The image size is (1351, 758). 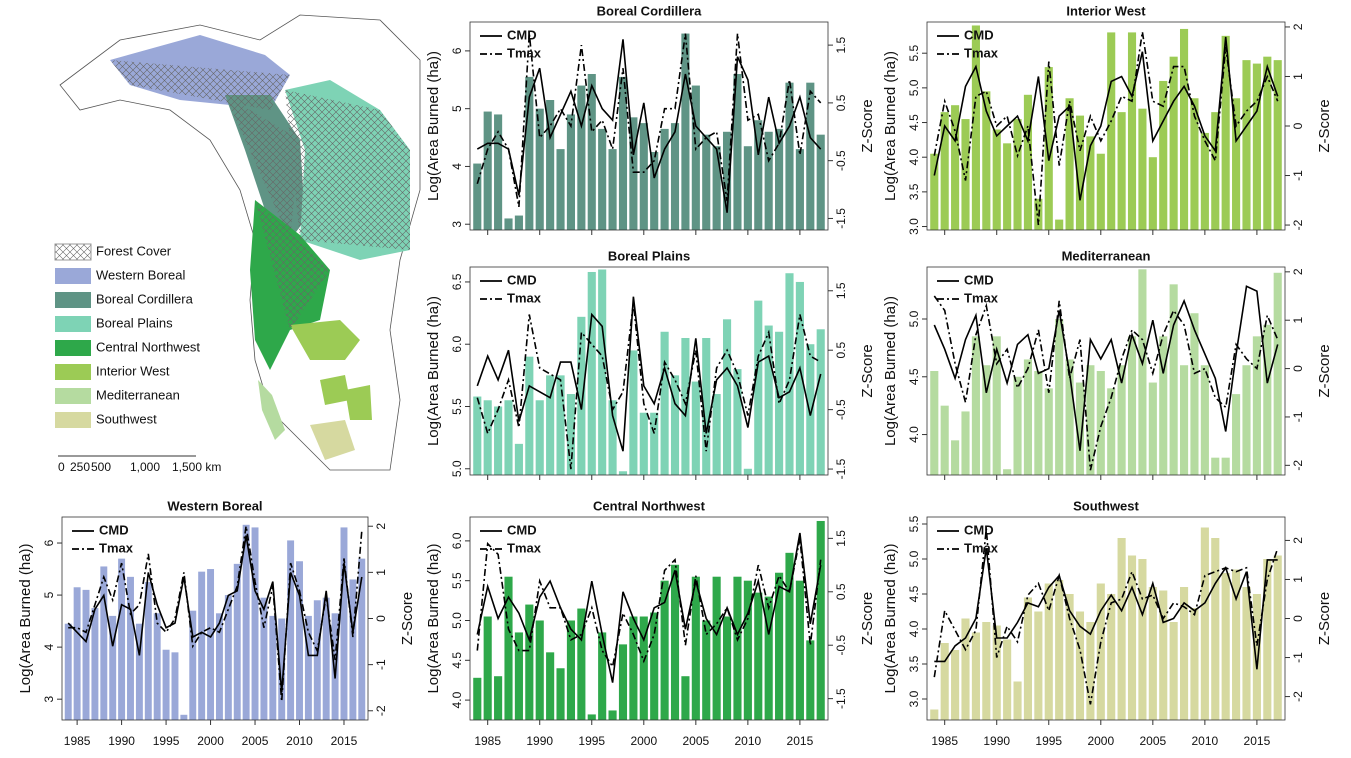 What do you see at coordinates (332, 440) in the screenshot?
I see `region-southwest` at bounding box center [332, 440].